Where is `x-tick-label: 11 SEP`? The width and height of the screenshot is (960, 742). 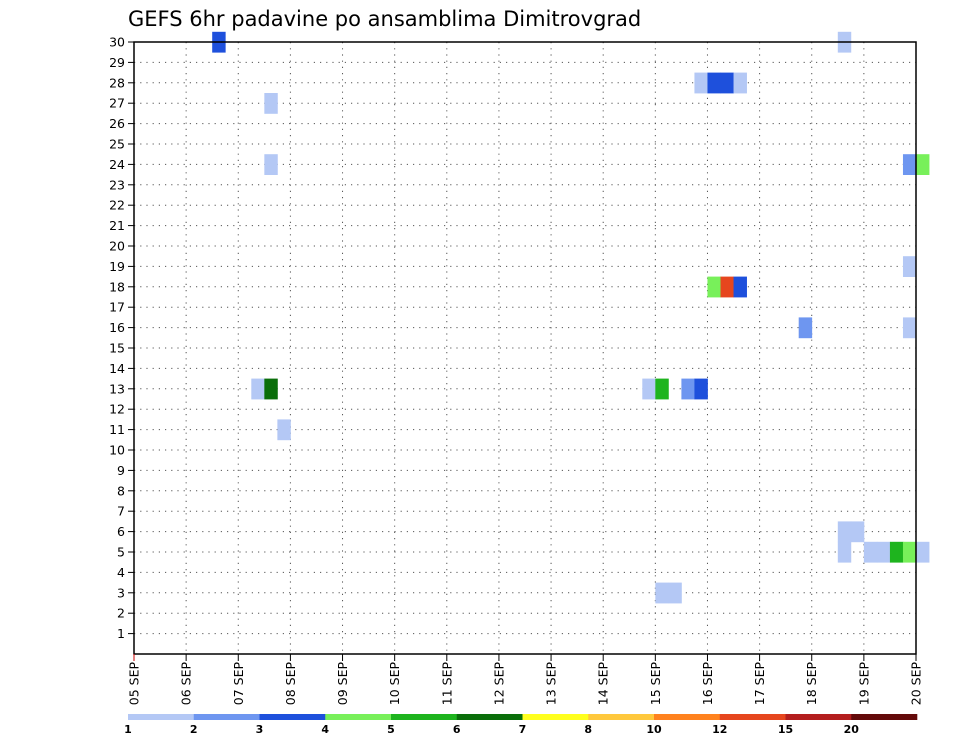
x-tick-label: 11 SEP is located at coordinates (446, 684).